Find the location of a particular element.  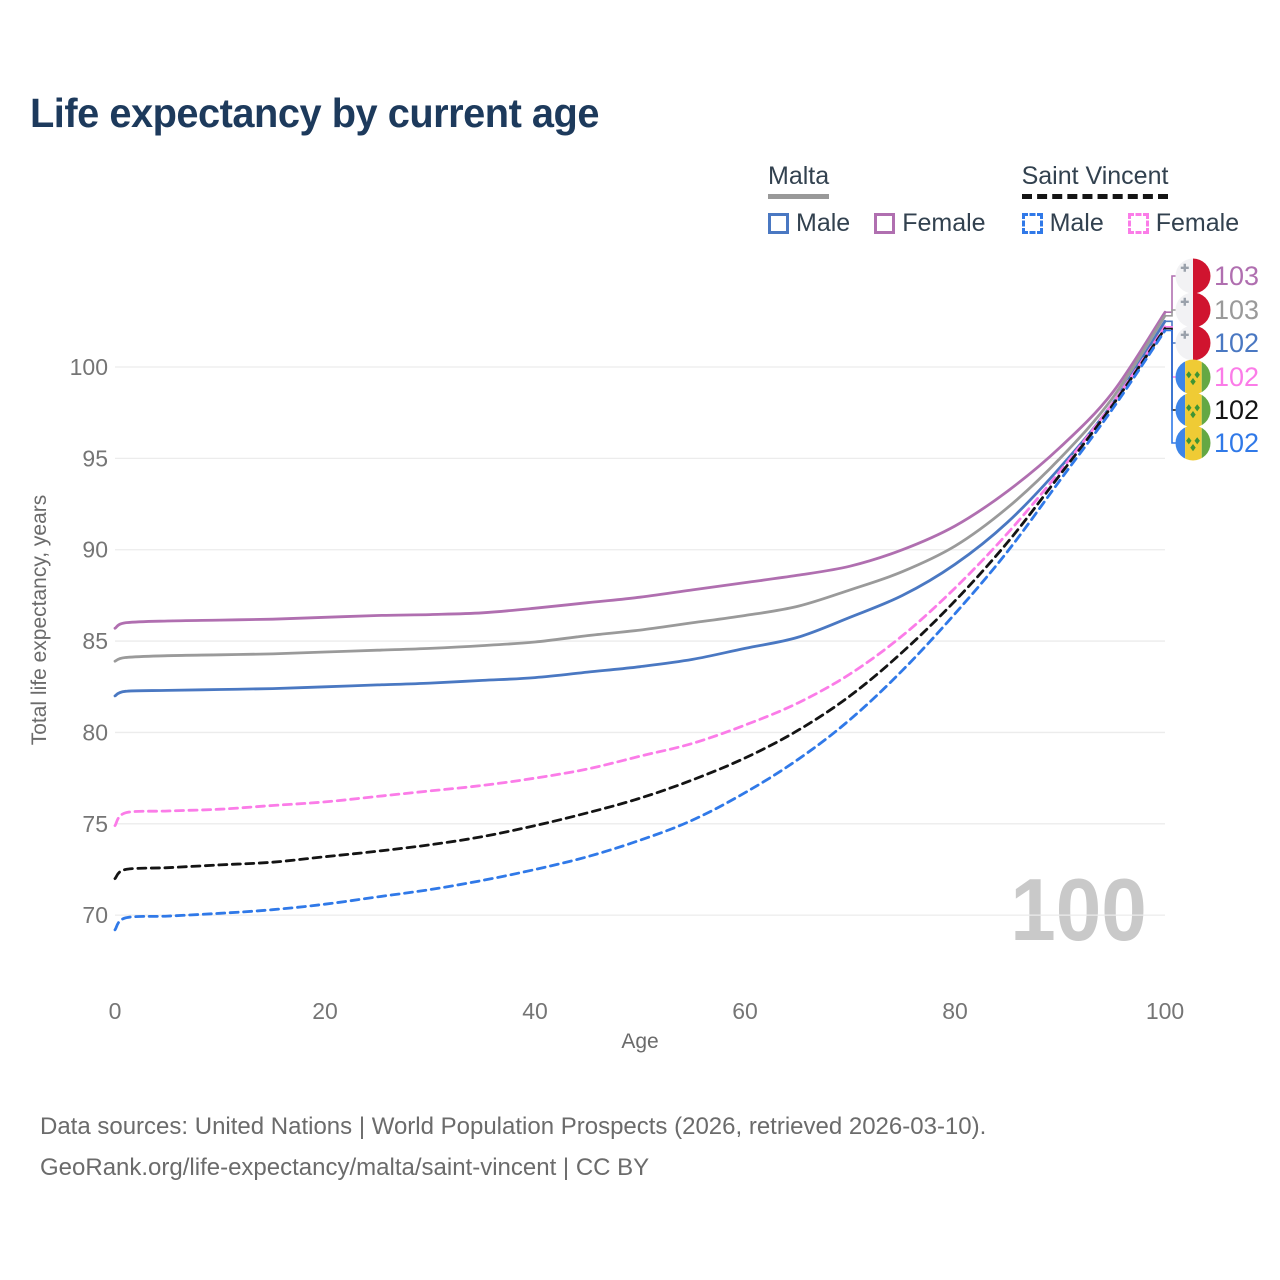

y-axis-title: Total life expectancy, years is located at coordinates (39, 620).